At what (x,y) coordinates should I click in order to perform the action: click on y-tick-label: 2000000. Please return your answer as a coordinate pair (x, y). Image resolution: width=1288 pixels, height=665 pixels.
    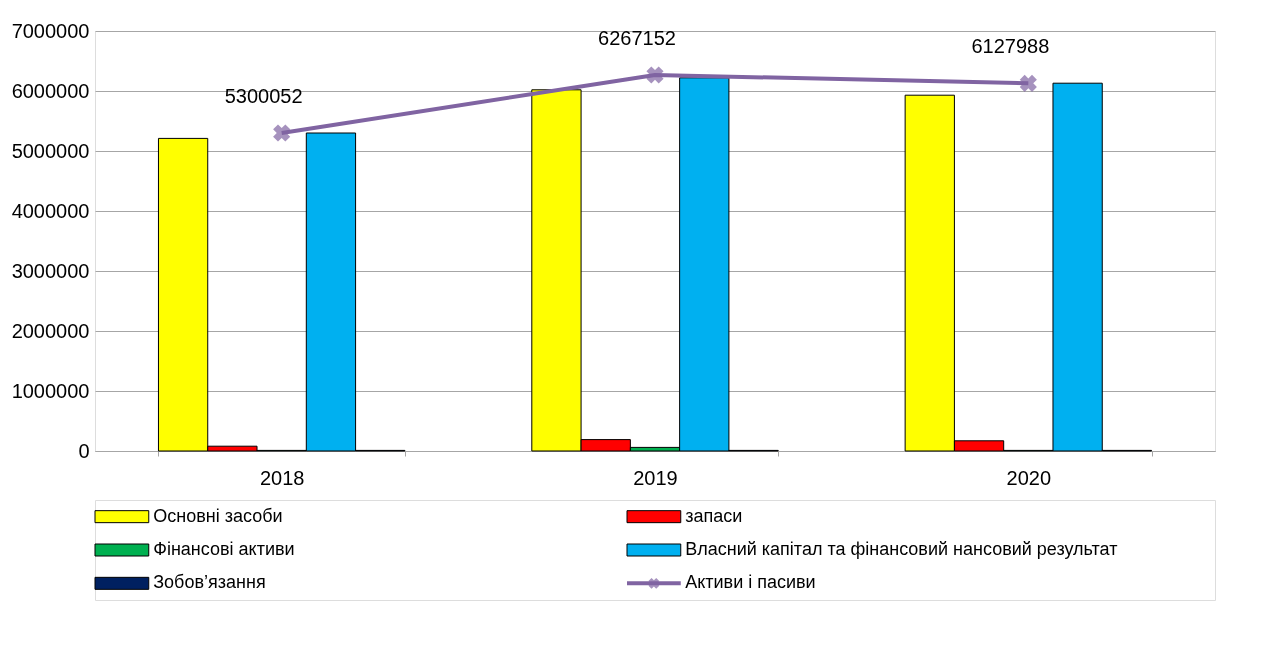
    Looking at the image, I should click on (50, 330).